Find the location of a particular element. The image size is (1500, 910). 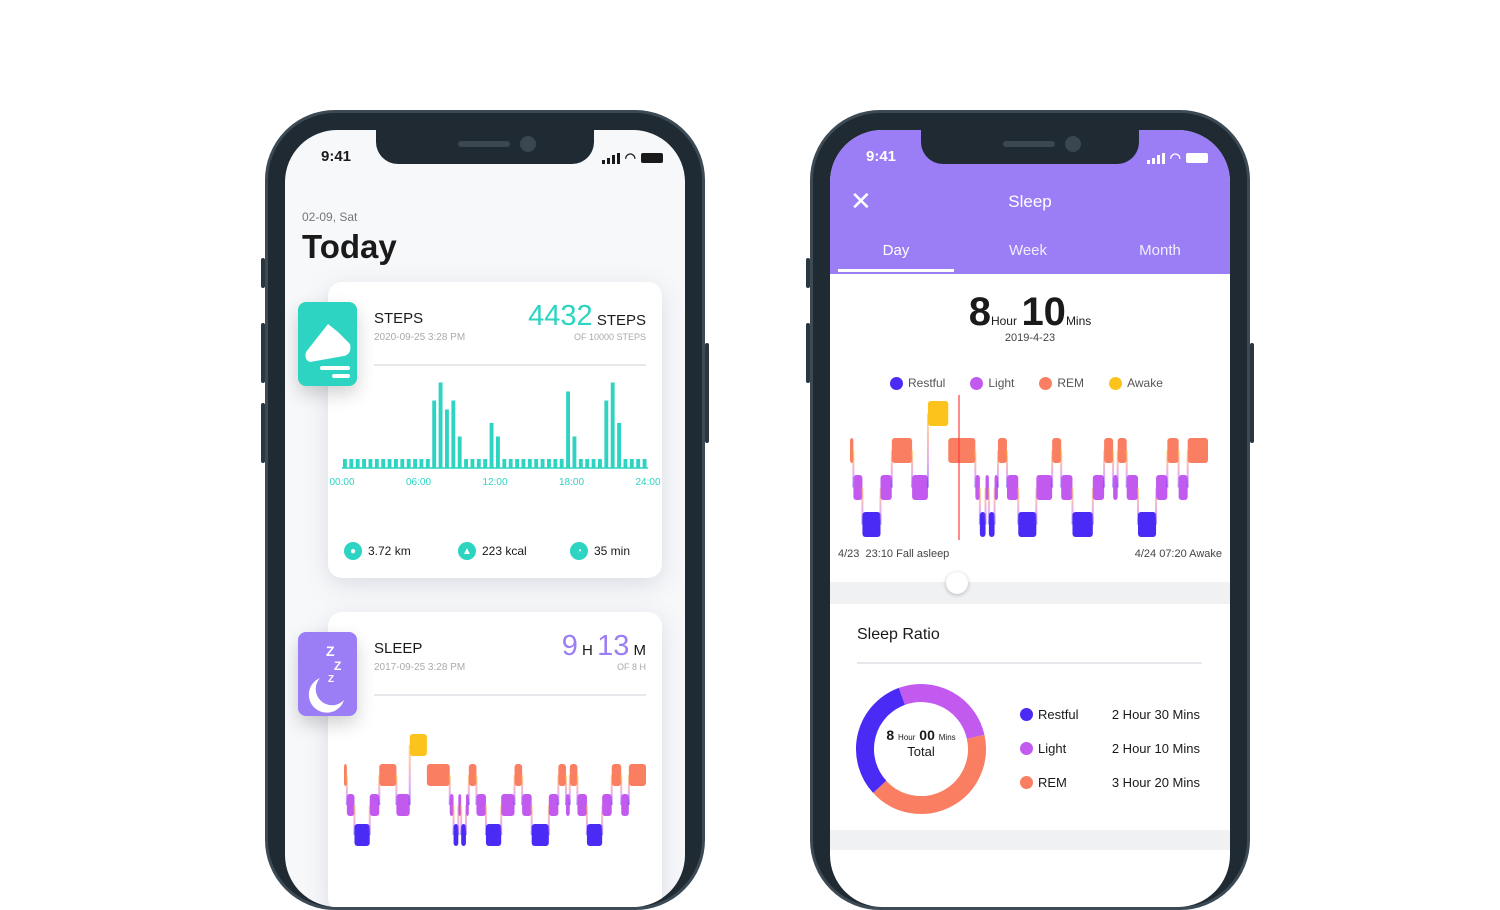

stage-legend: Restful Light REM Awake is located at coordinates (1026, 383).